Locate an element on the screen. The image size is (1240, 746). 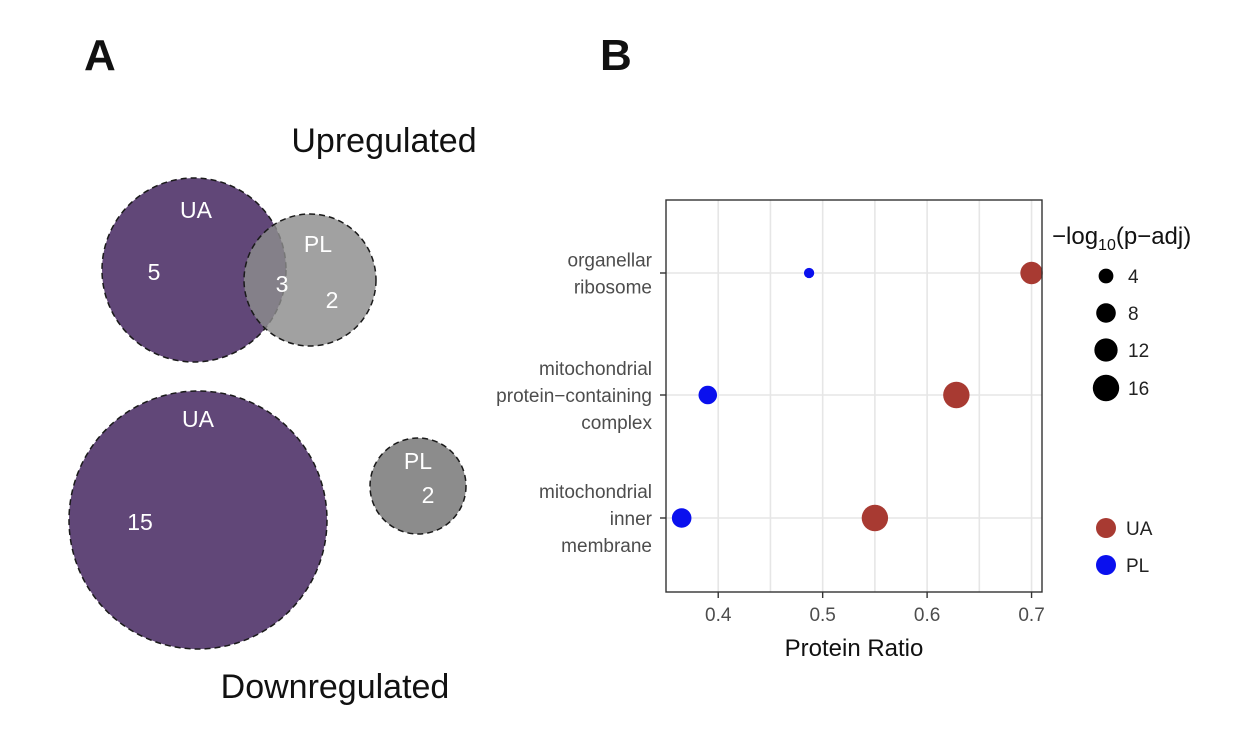
size-legend-label: 12 is located at coordinates (1138, 351).